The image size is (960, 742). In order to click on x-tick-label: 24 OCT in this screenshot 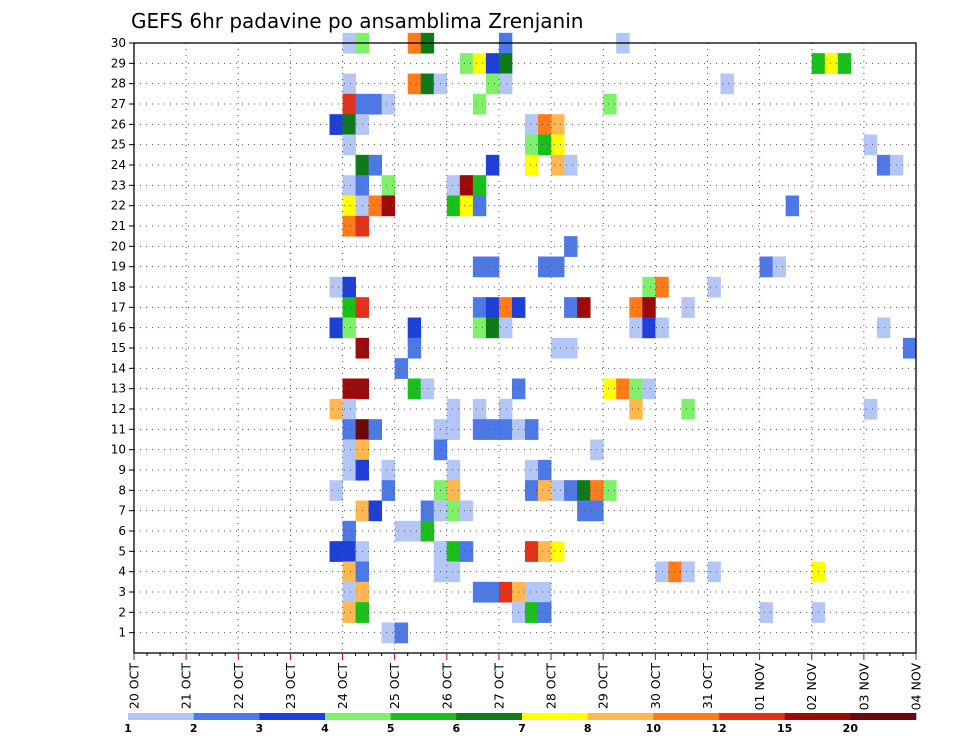, I will do `click(342, 686)`.